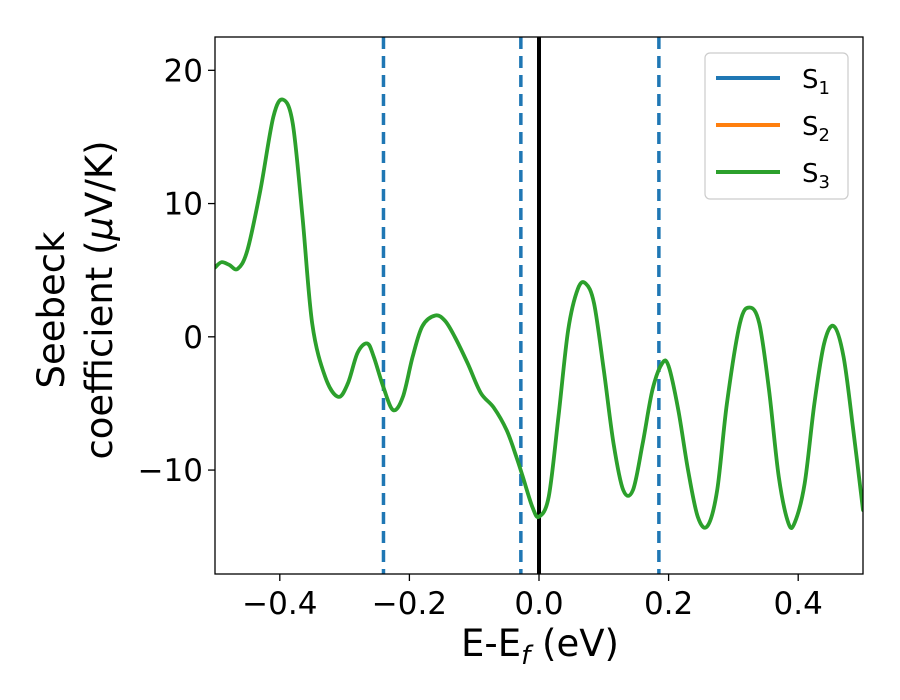  What do you see at coordinates (816, 82) in the screenshot?
I see `legend-label-s1: S1` at bounding box center [816, 82].